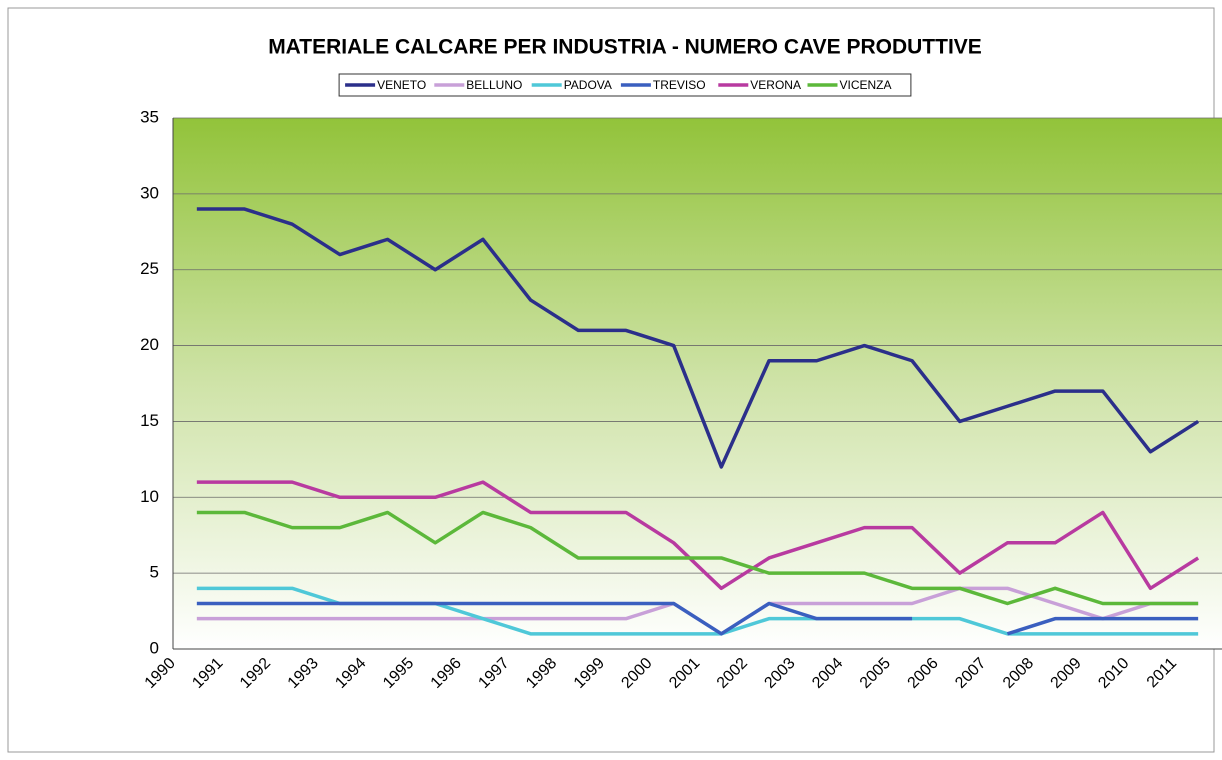 The width and height of the screenshot is (1222, 760). I want to click on y-tick-label: 0, so click(154, 647).